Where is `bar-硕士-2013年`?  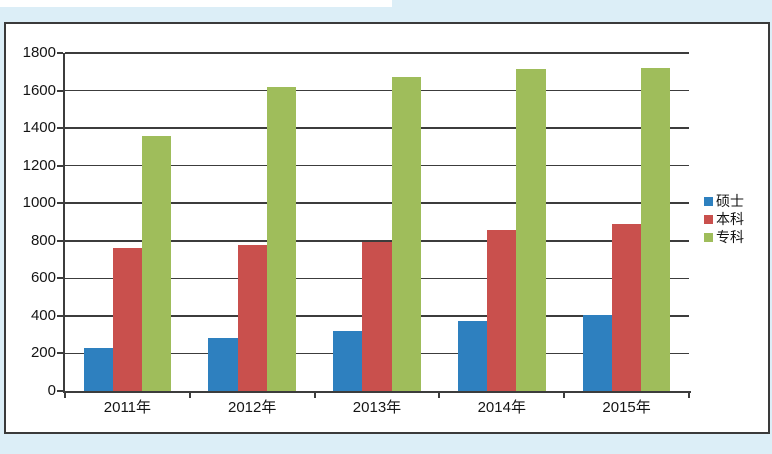 bar-硕士-2013年 is located at coordinates (348, 360).